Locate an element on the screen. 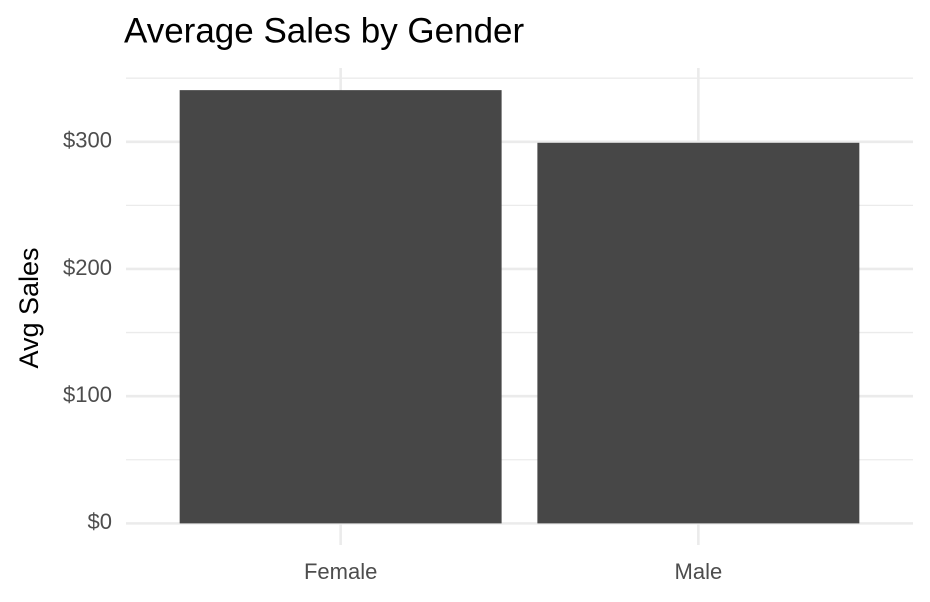 The image size is (930, 602). x-tick-label: Female is located at coordinates (340, 571).